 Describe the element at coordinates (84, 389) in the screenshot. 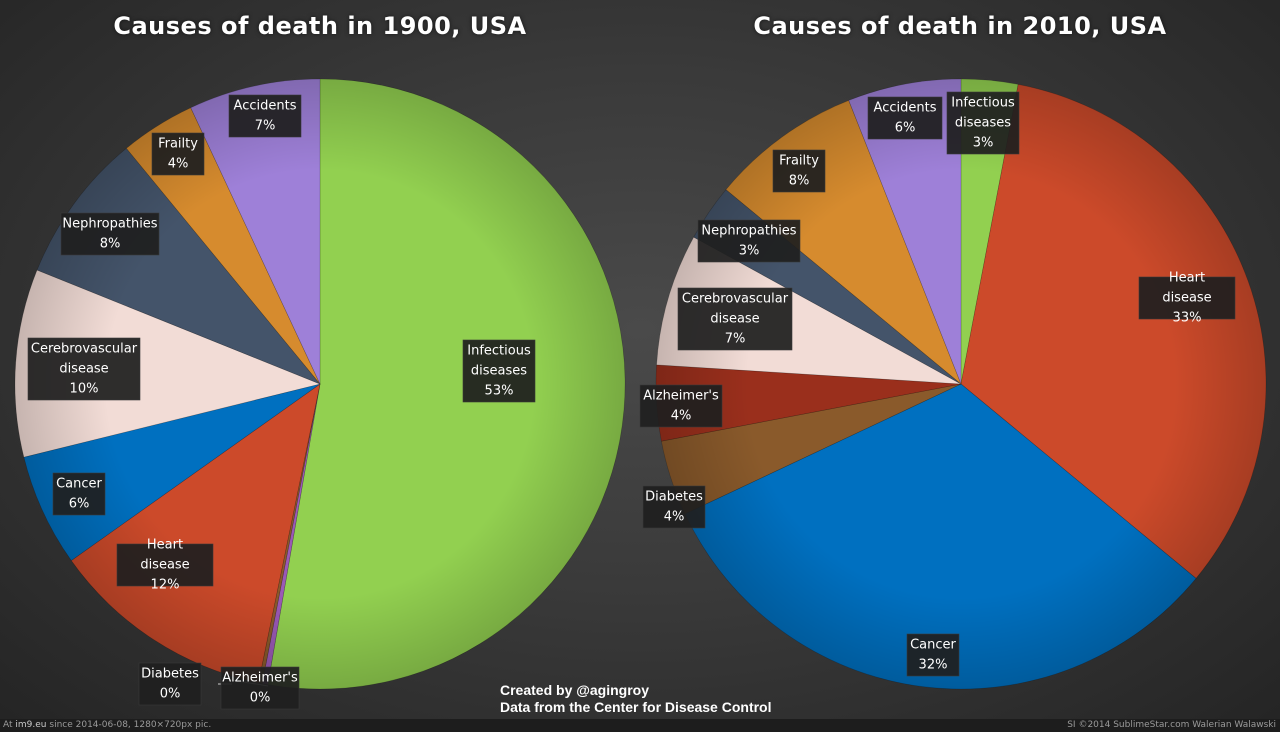

I see `data-label-value: 10%` at that location.